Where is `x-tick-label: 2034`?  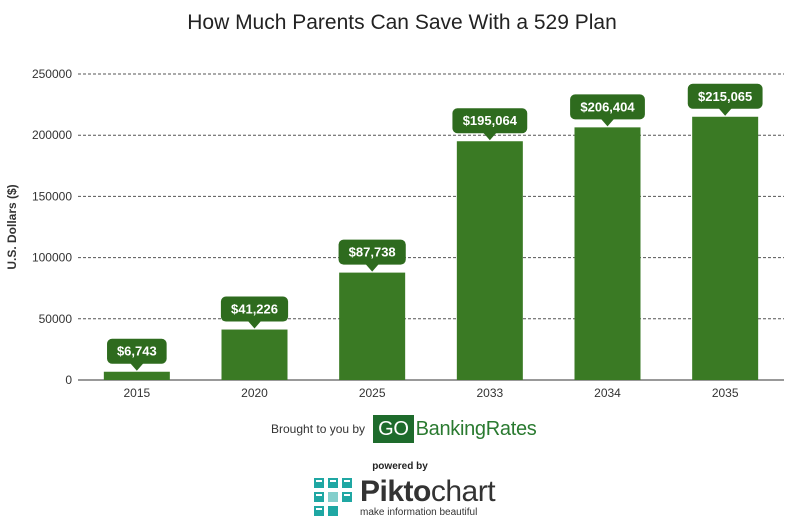 x-tick-label: 2034 is located at coordinates (607, 393).